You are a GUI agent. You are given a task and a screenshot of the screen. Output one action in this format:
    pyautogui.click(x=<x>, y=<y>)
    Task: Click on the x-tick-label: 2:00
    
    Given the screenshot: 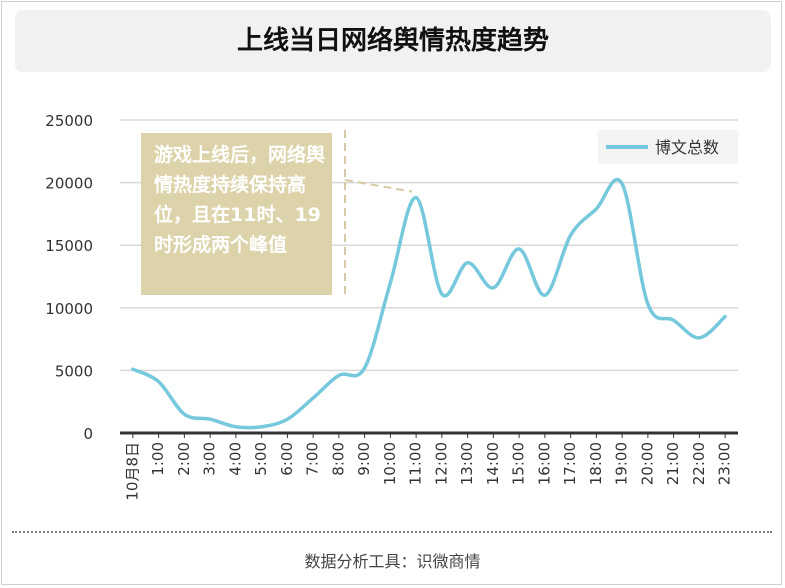 What is the action you would take?
    pyautogui.click(x=184, y=459)
    